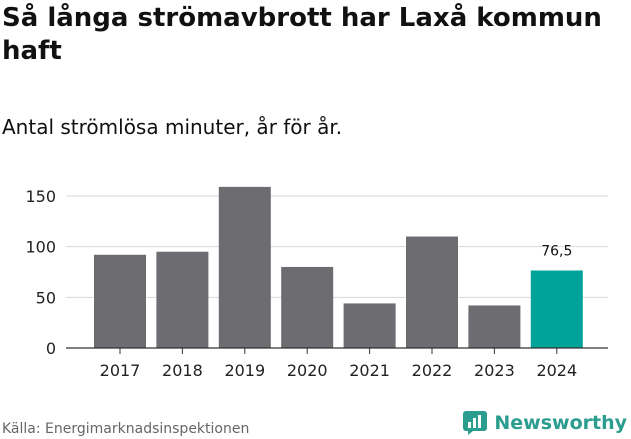 The height and width of the screenshot is (439, 631). Describe the element at coordinates (556, 309) in the screenshot. I see `bar-2024` at that location.